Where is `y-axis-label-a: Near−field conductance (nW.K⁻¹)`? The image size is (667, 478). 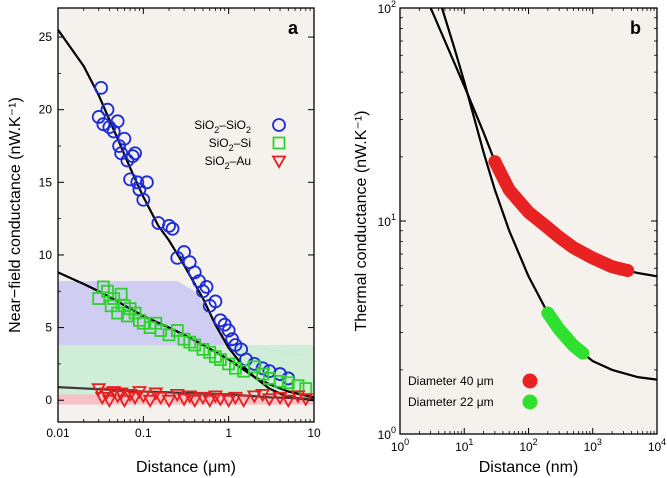 y-axis-label-a: Near−field conductance (nW.K⁻¹) is located at coordinates (15, 215).